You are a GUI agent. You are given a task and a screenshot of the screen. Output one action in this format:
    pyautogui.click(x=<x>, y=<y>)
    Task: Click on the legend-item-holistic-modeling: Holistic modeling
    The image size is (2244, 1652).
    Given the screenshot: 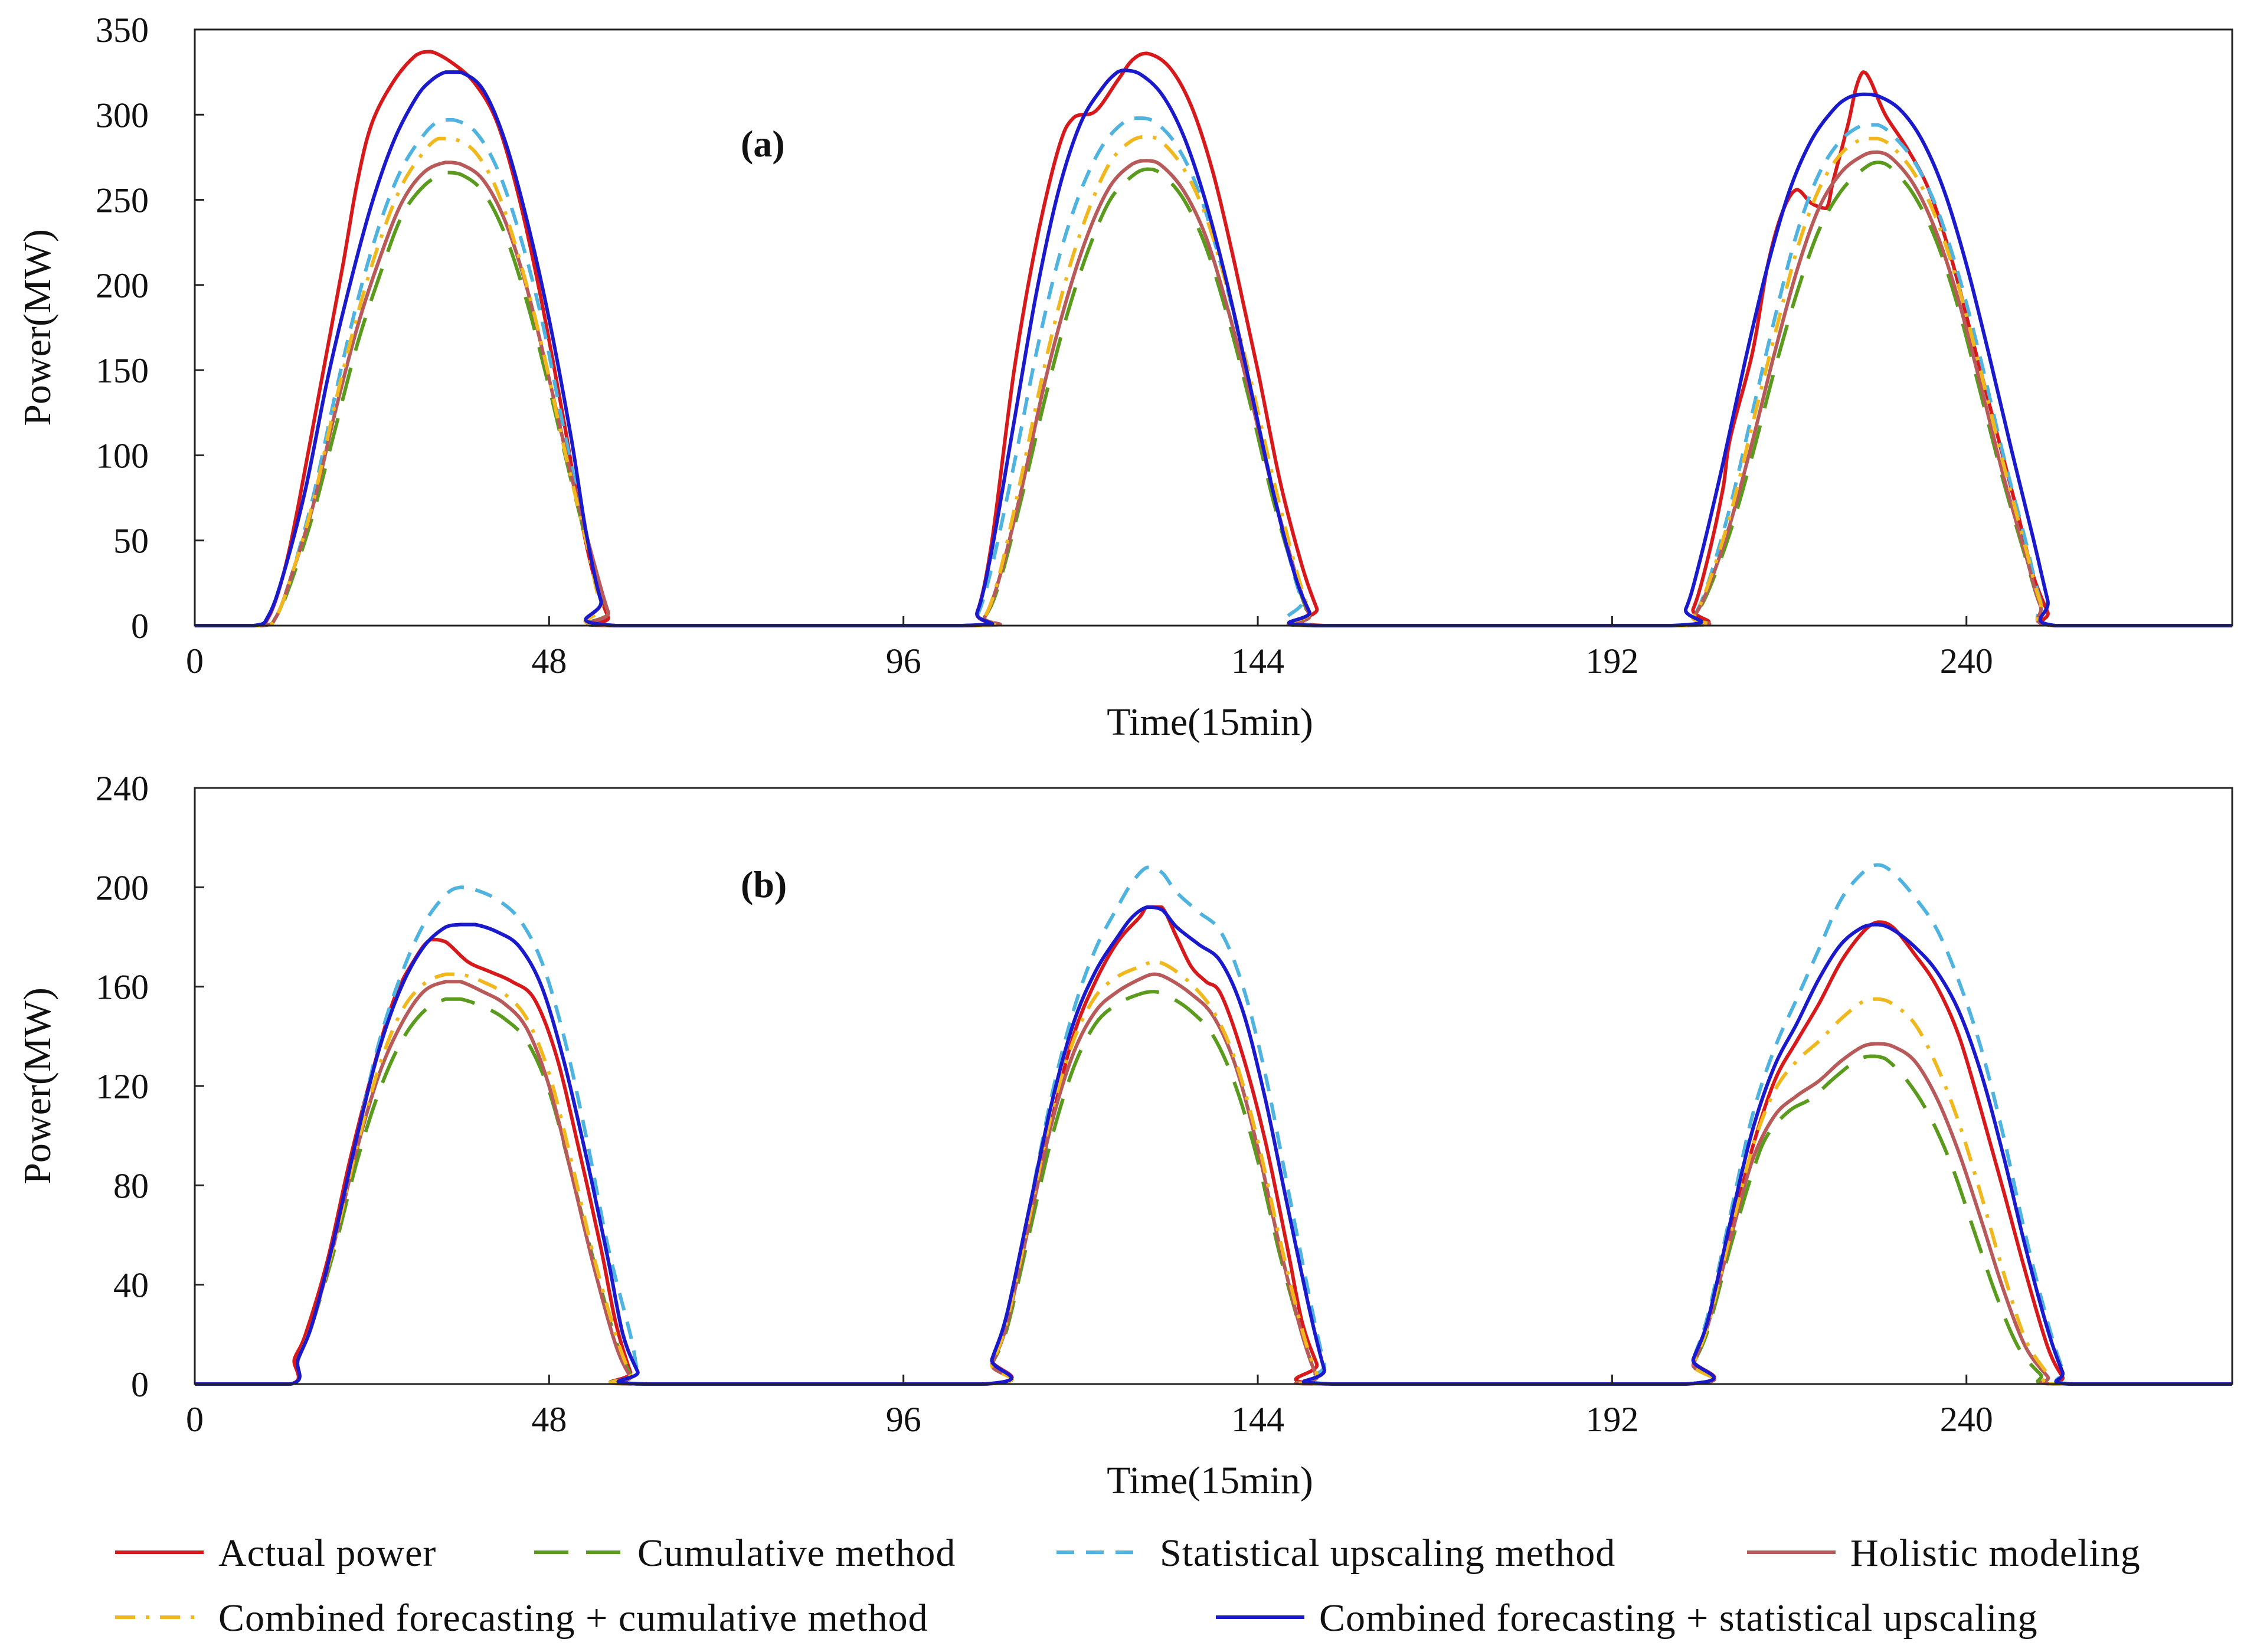 What is the action you would take?
    pyautogui.click(x=1944, y=1553)
    